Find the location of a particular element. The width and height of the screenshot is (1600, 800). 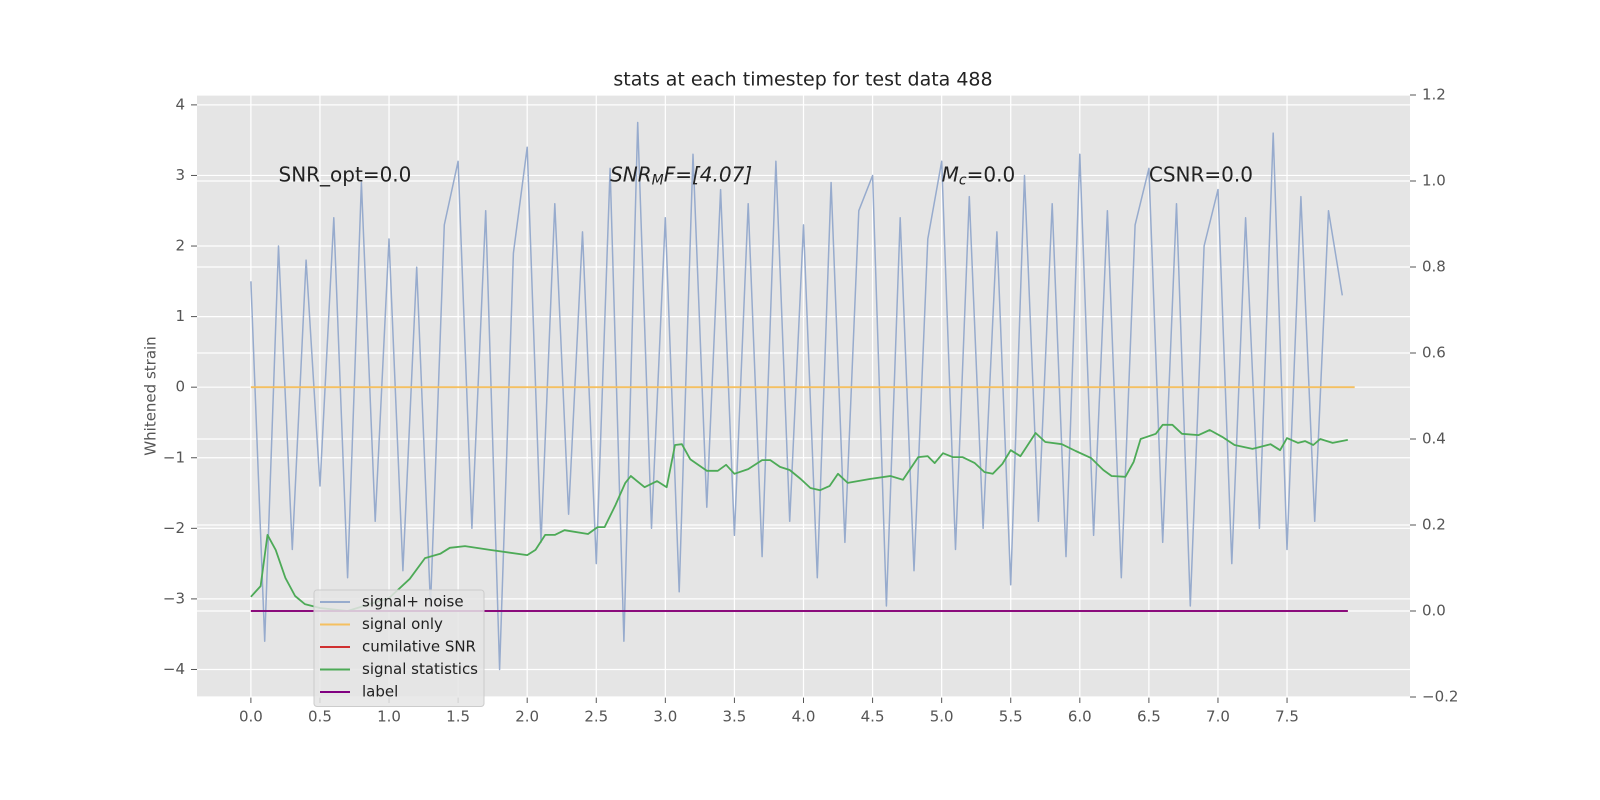

x-tick-label: 2.0 is located at coordinates (527, 717).